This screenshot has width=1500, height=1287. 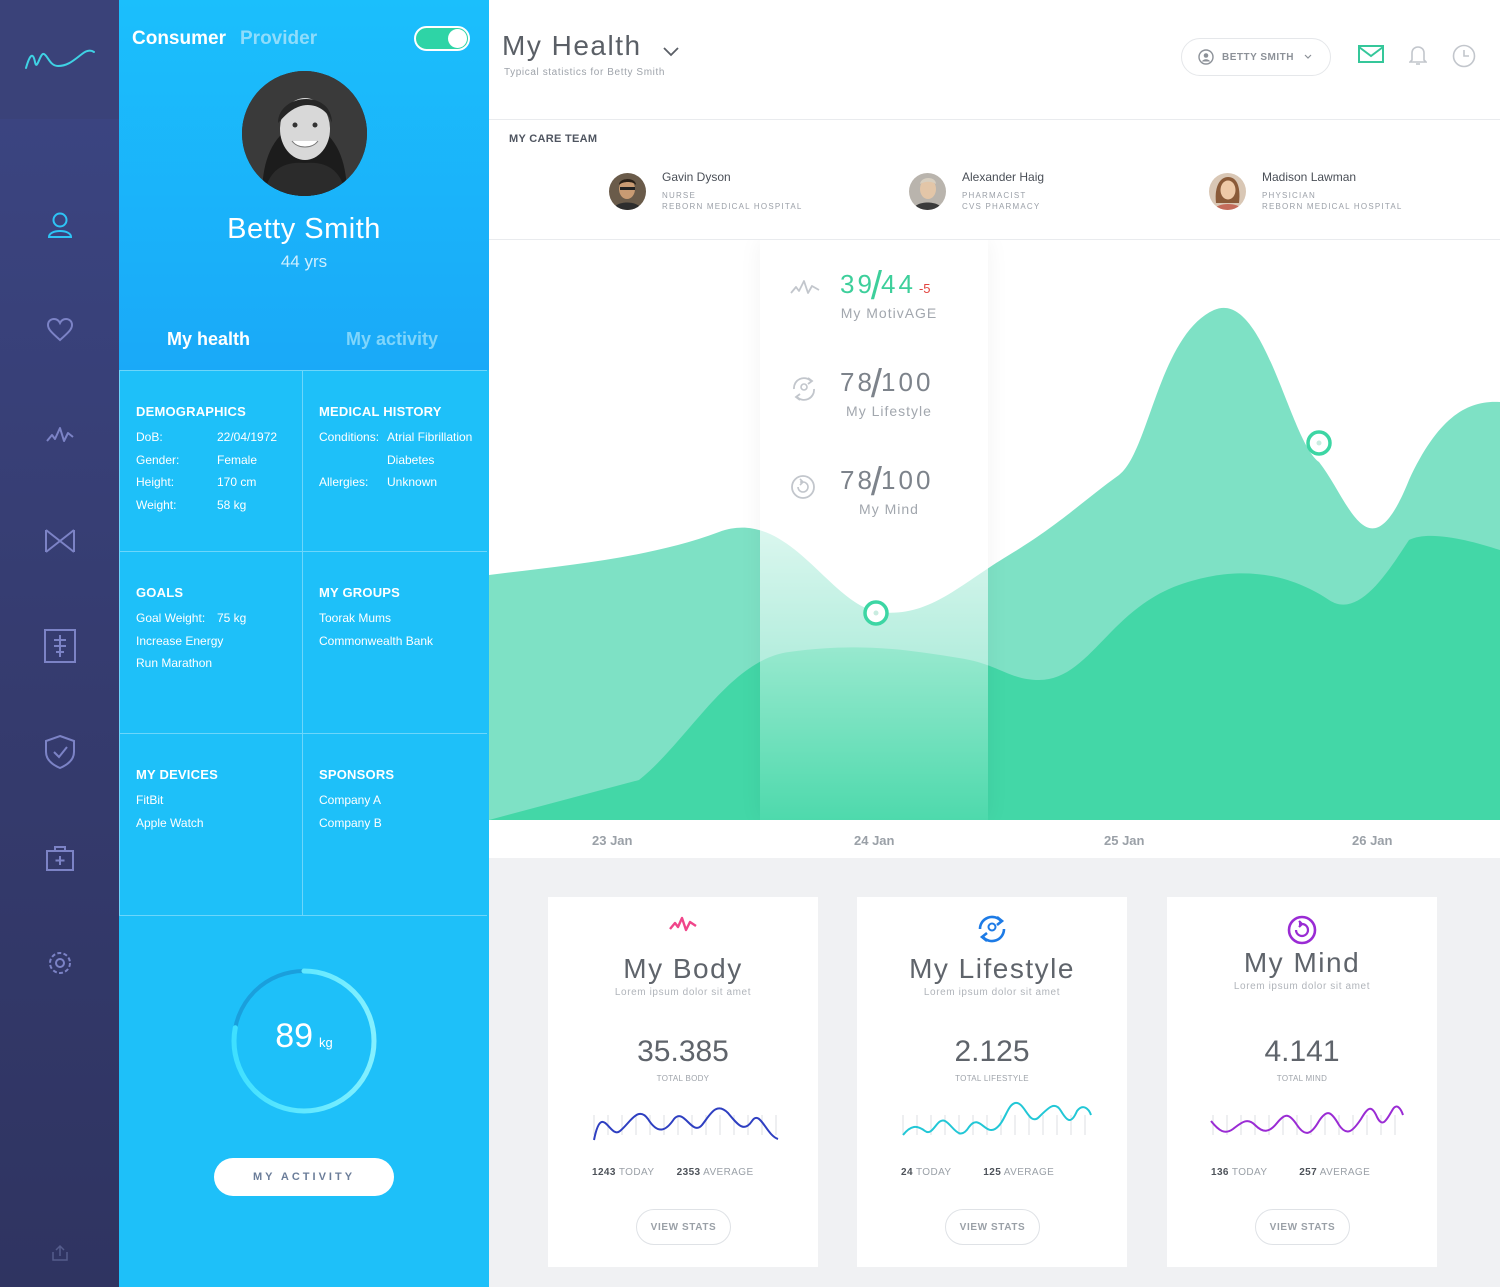 What do you see at coordinates (60, 646) in the screenshot?
I see `nav-report-icon` at bounding box center [60, 646].